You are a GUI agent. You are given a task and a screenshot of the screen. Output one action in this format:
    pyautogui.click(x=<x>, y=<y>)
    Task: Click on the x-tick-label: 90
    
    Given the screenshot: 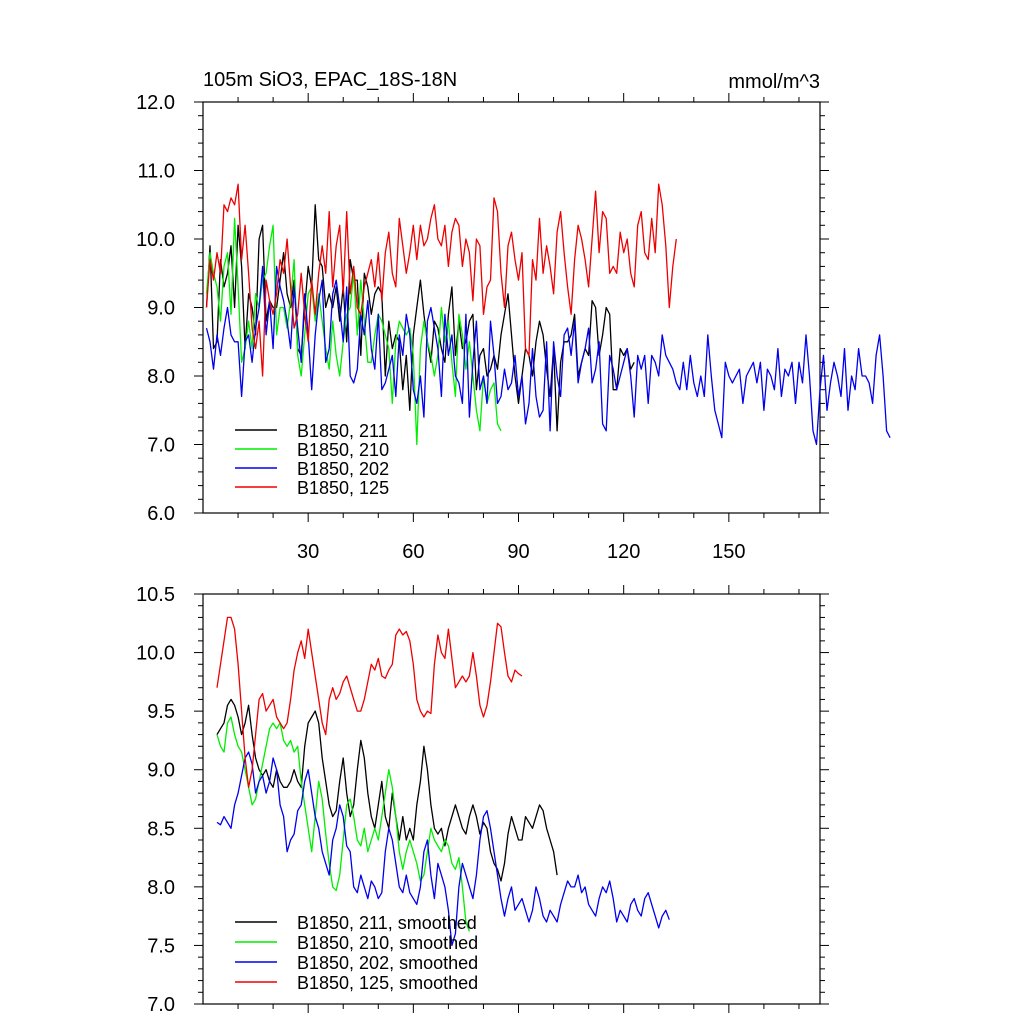 What is the action you would take?
    pyautogui.click(x=518, y=552)
    